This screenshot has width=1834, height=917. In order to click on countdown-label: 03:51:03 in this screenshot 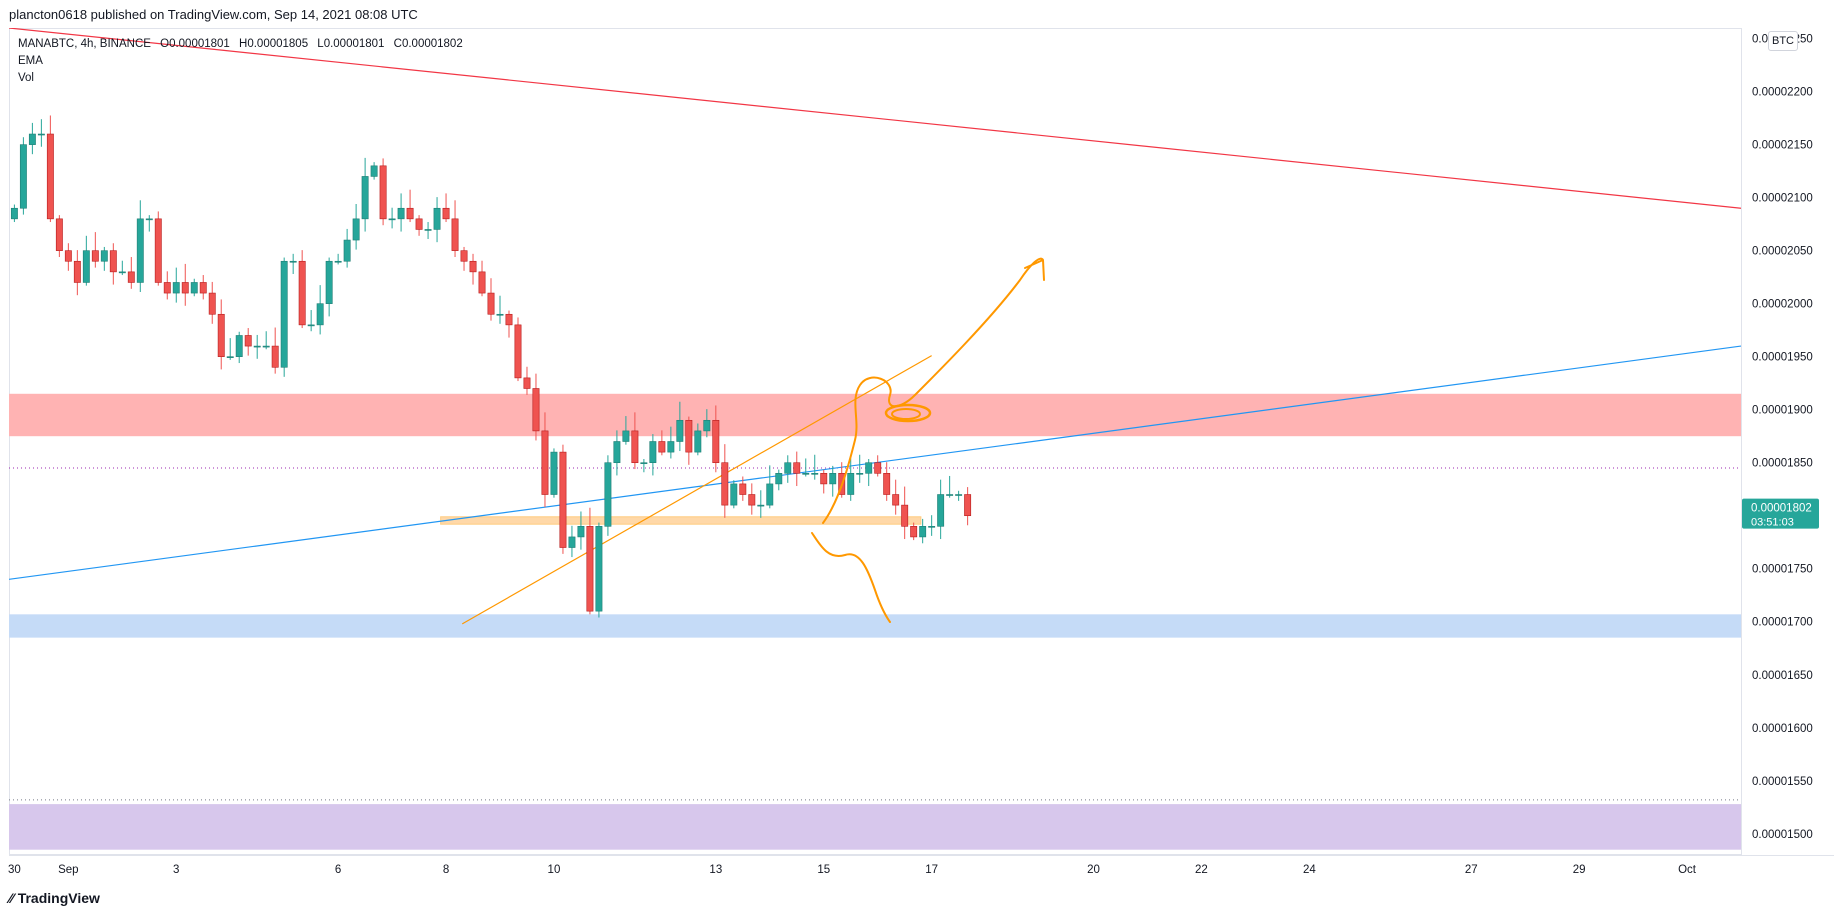, I will do `click(1772, 523)`.